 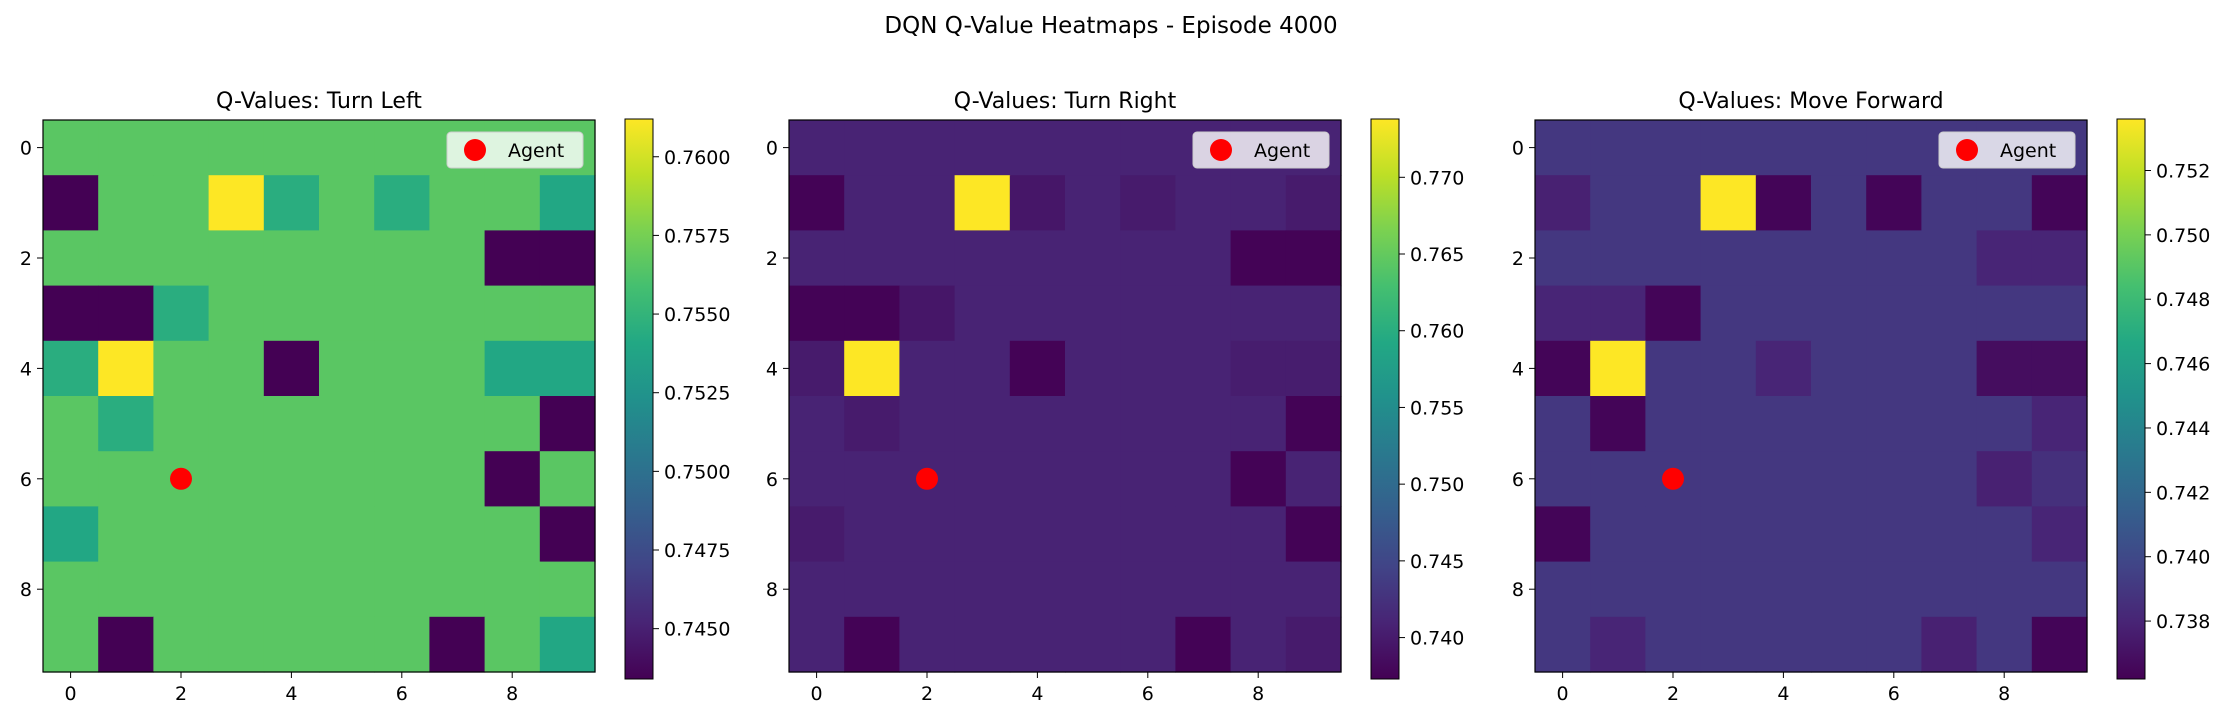 I want to click on colorbar, so click(x=1385, y=399).